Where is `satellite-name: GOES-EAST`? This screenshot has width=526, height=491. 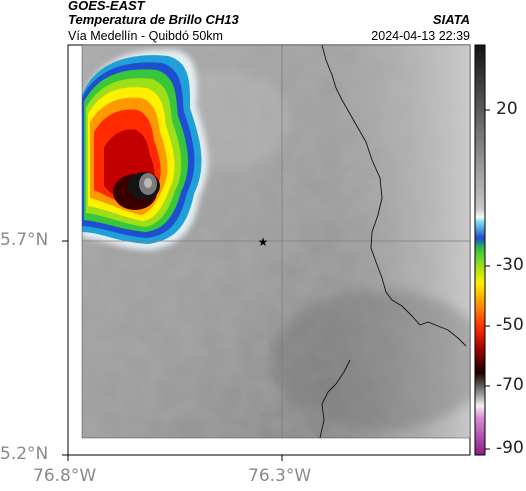
satellite-name: GOES-EAST is located at coordinates (106, 6).